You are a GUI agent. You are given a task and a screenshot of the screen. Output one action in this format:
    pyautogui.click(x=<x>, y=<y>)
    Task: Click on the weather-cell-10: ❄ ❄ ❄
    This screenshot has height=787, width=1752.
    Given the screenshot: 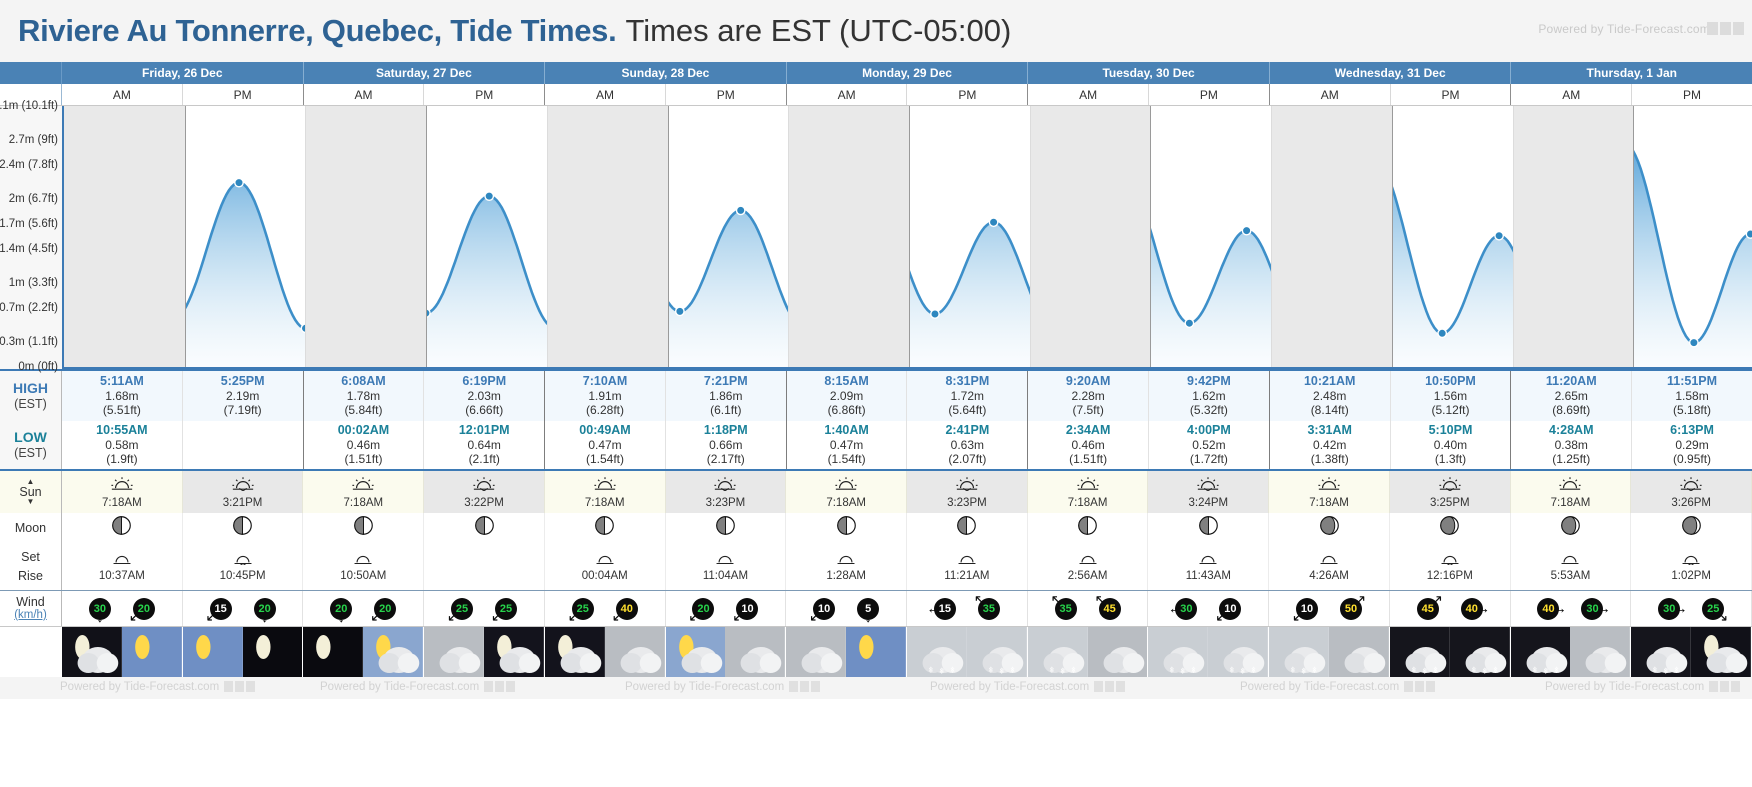 What is the action you would take?
    pyautogui.click(x=1329, y=652)
    